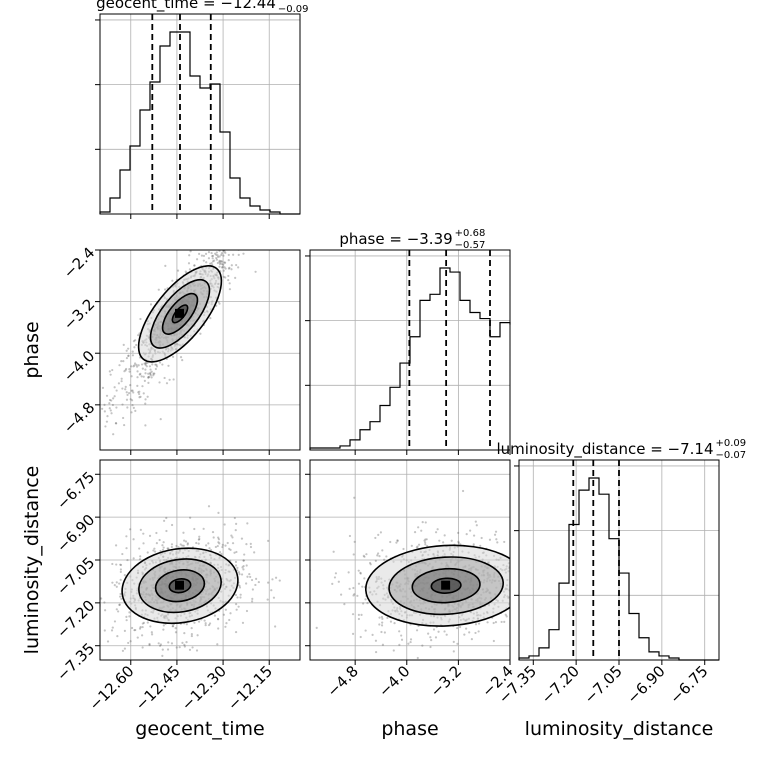 The width and height of the screenshot is (760, 760). Describe the element at coordinates (79, 366) in the screenshot. I see `ytick-label-phase: −4.0` at that location.